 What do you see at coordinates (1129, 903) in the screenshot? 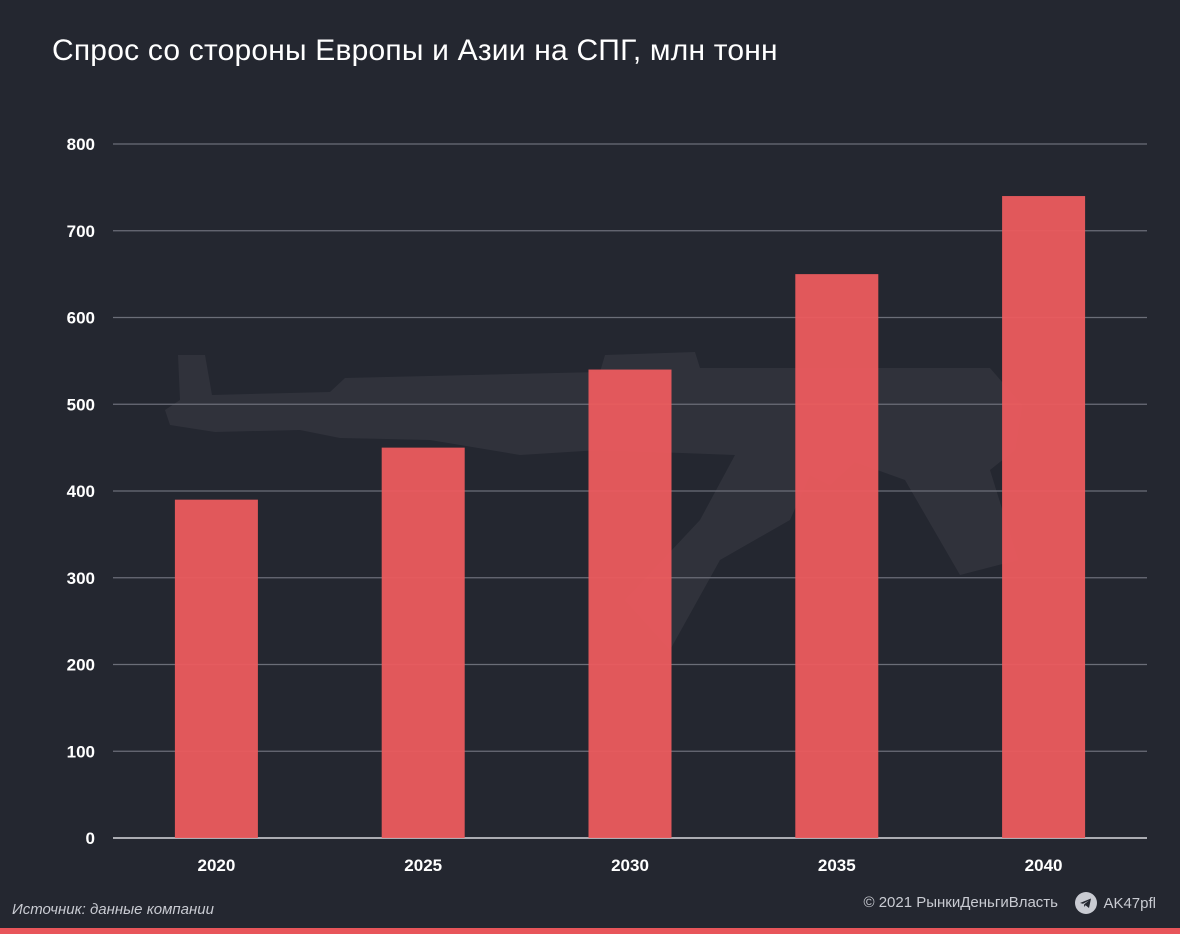
I see `telegram-handle: AK47pfl` at bounding box center [1129, 903].